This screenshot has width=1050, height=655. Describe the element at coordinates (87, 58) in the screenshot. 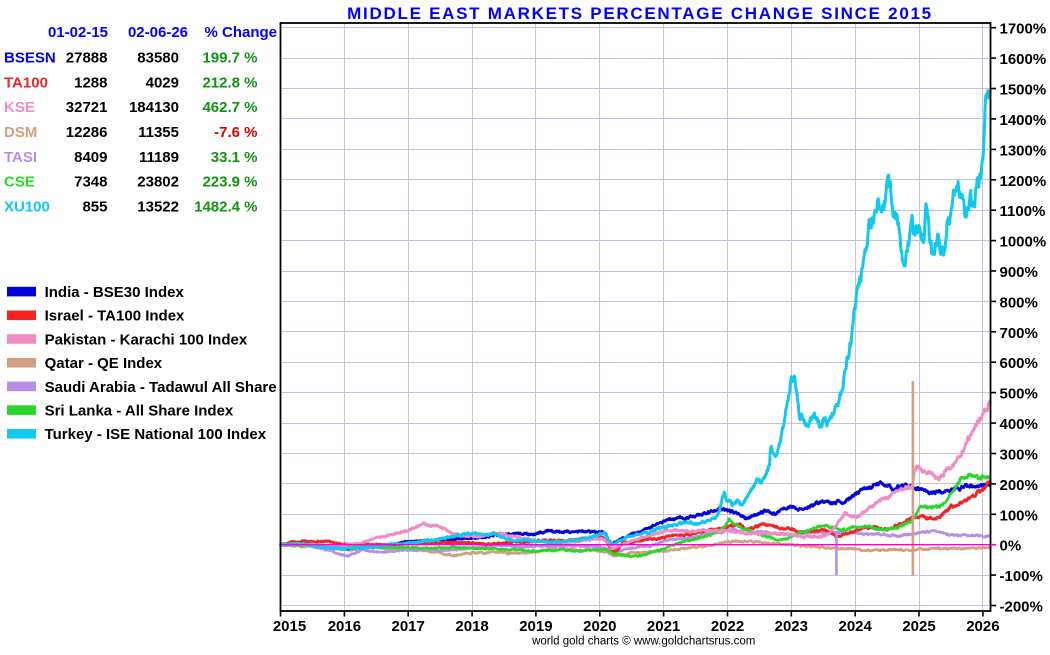

I see `svg-text: 27888` at that location.